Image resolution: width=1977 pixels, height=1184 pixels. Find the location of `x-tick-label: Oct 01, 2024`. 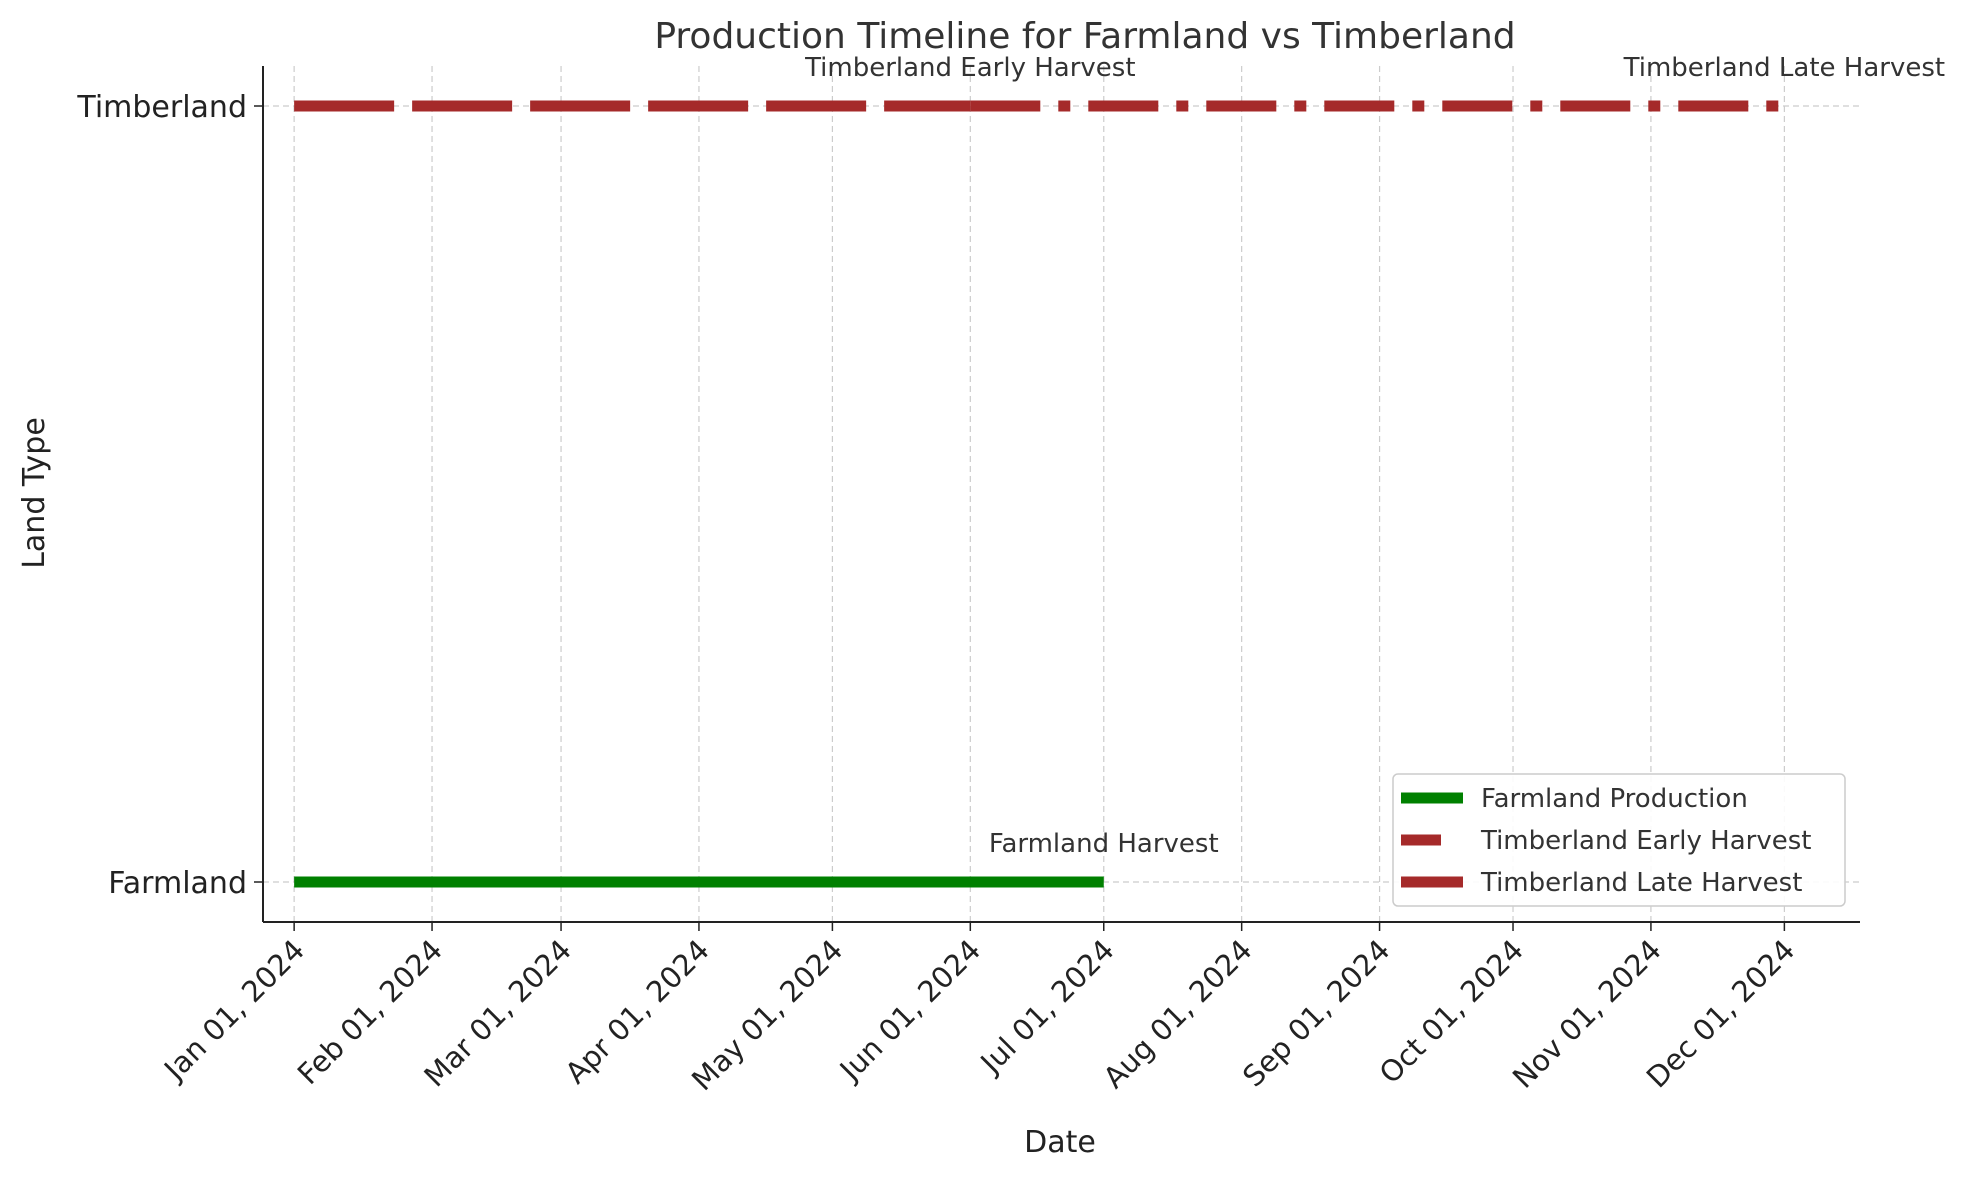

x-tick-label: Oct 01, 2024 is located at coordinates (1451, 1011).